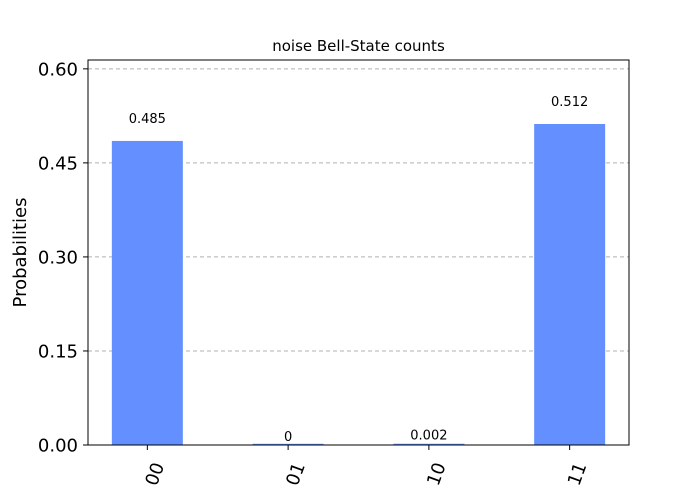 The image size is (700, 500). I want to click on x-tick-label-10: 10, so click(437, 474).